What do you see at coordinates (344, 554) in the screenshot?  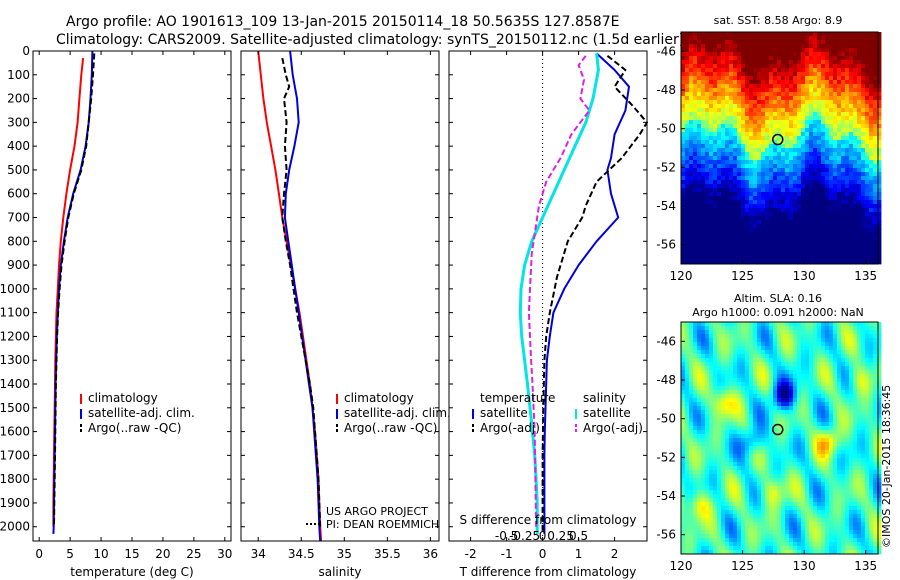 I see `x-tick-label: 35` at bounding box center [344, 554].